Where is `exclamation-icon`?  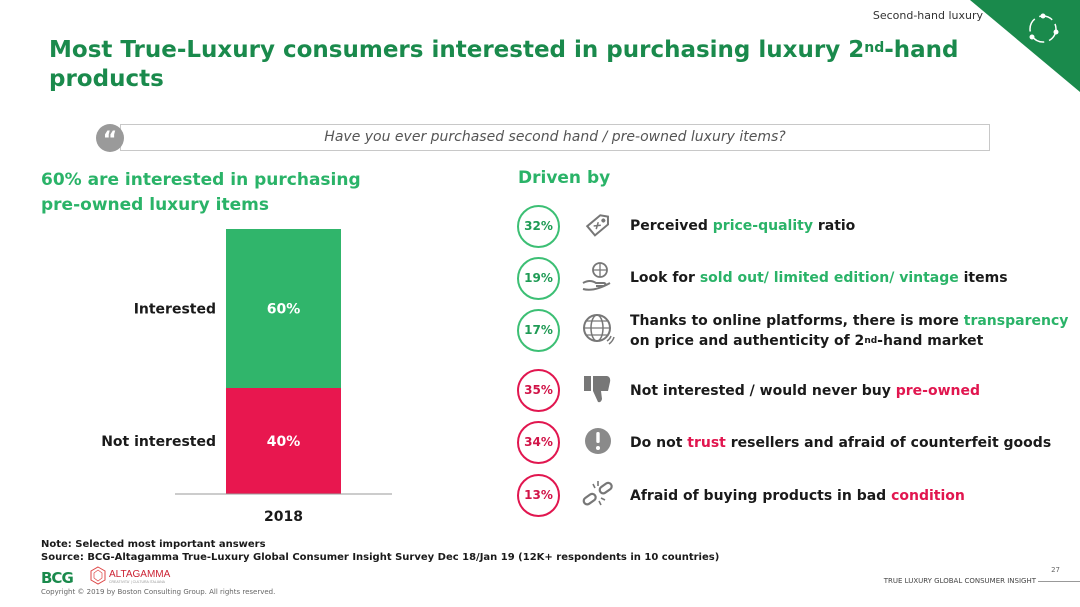
exclamation-icon is located at coordinates (598, 441).